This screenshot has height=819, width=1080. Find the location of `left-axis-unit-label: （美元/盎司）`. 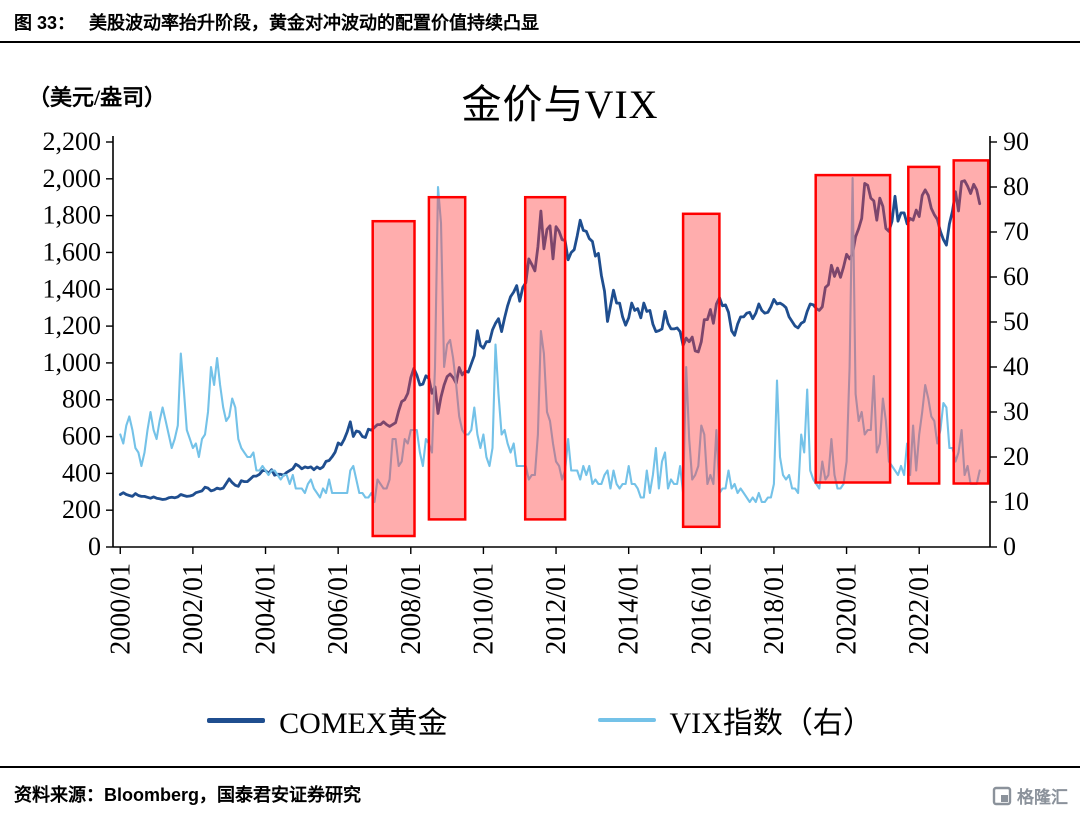

left-axis-unit-label: （美元/盎司） is located at coordinates (97, 97).